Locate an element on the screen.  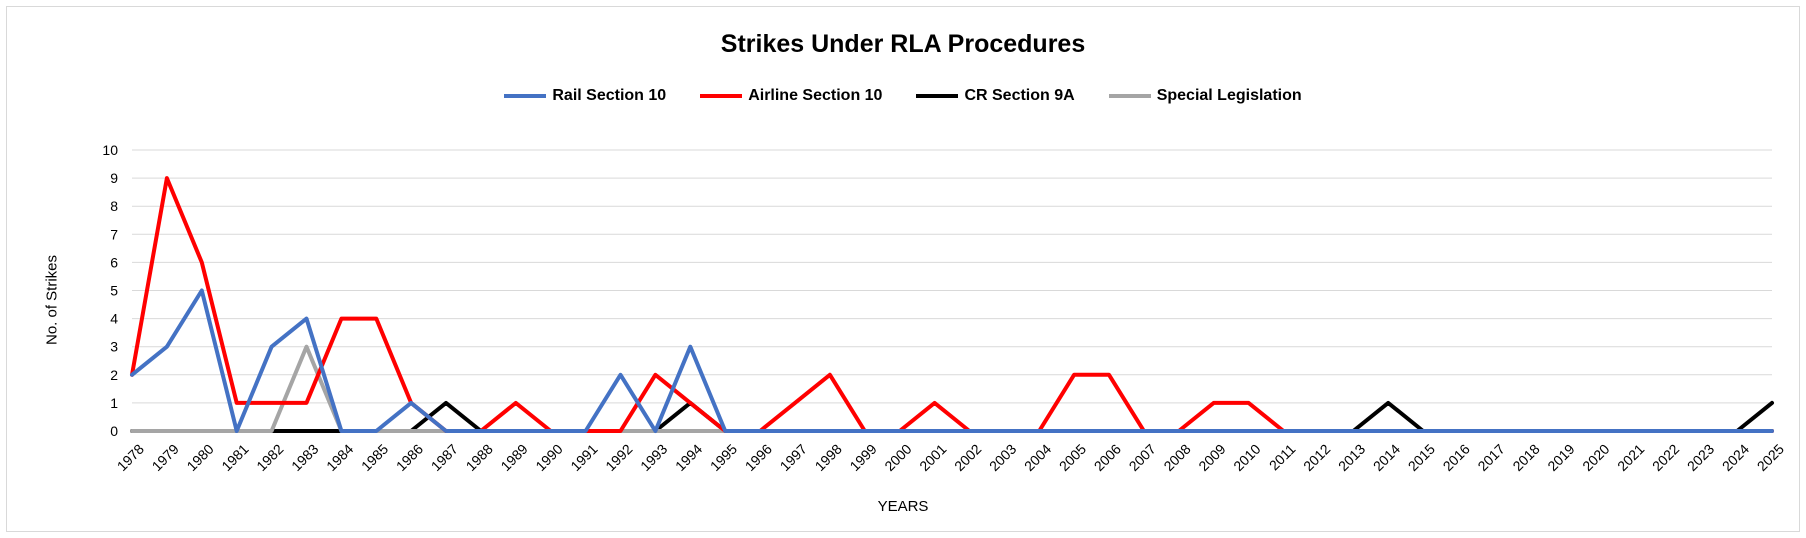
x-tick-label-1988: 1988 is located at coordinates (479, 457).